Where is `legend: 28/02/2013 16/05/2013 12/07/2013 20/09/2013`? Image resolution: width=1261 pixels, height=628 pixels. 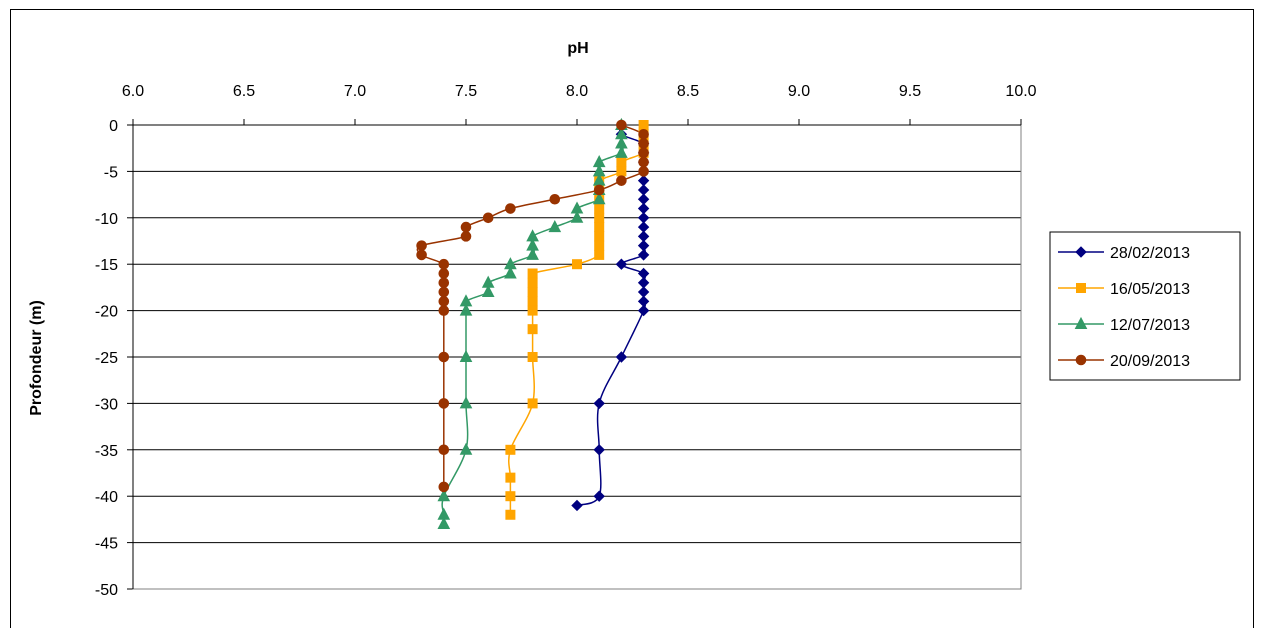
legend: 28/02/2013 16/05/2013 12/07/2013 20/09/2013 is located at coordinates (1145, 306).